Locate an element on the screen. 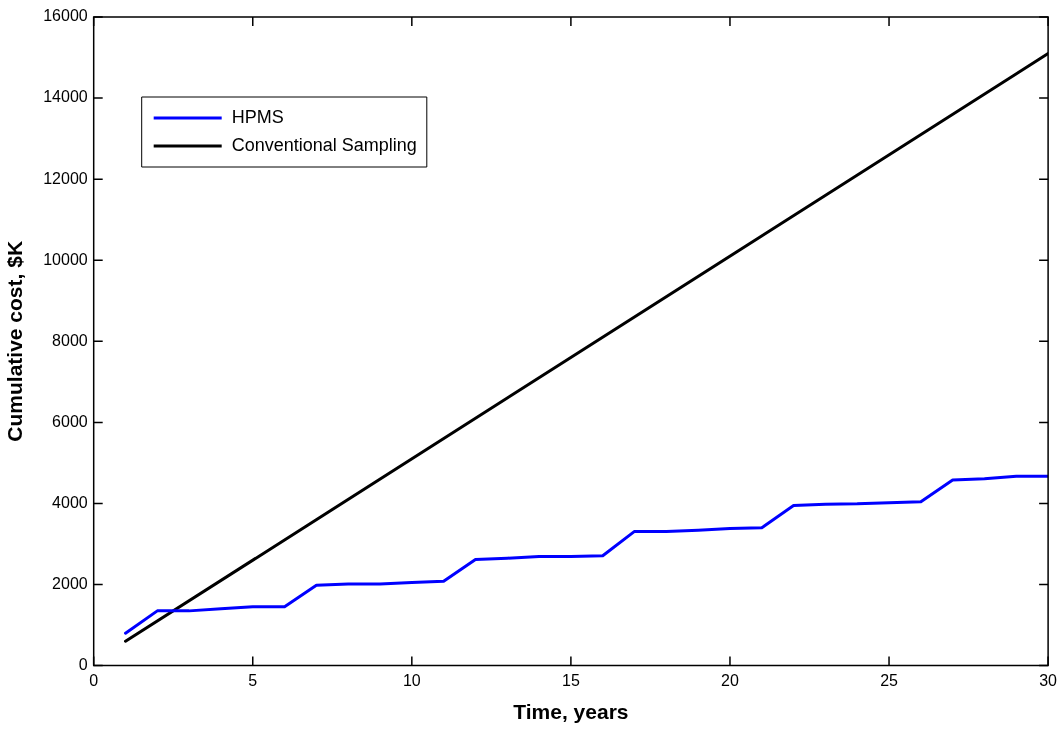 The height and width of the screenshot is (730, 1063). y-axis-title: Cumulative cost, $K is located at coordinates (15, 341).